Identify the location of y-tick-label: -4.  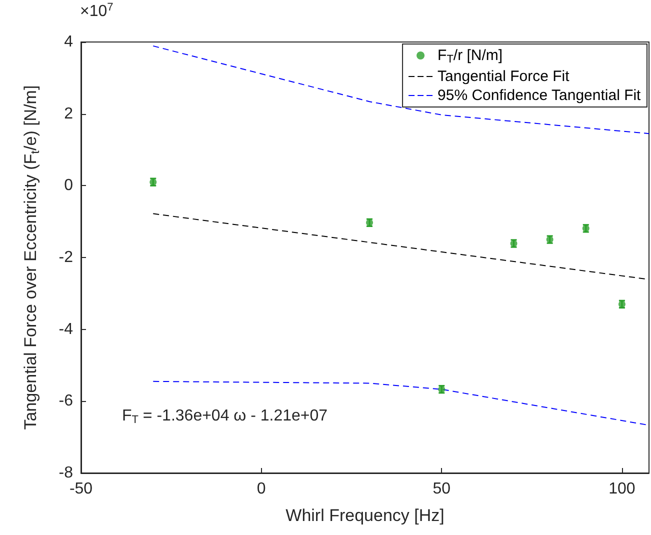
(66, 329).